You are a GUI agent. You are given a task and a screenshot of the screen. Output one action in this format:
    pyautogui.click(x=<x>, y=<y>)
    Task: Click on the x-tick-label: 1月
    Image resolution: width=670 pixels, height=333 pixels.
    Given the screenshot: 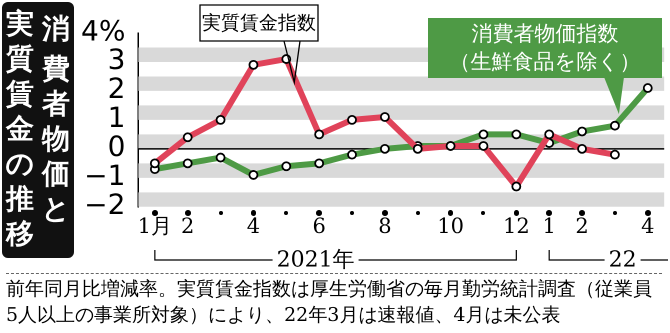 What is the action you would take?
    pyautogui.click(x=155, y=226)
    